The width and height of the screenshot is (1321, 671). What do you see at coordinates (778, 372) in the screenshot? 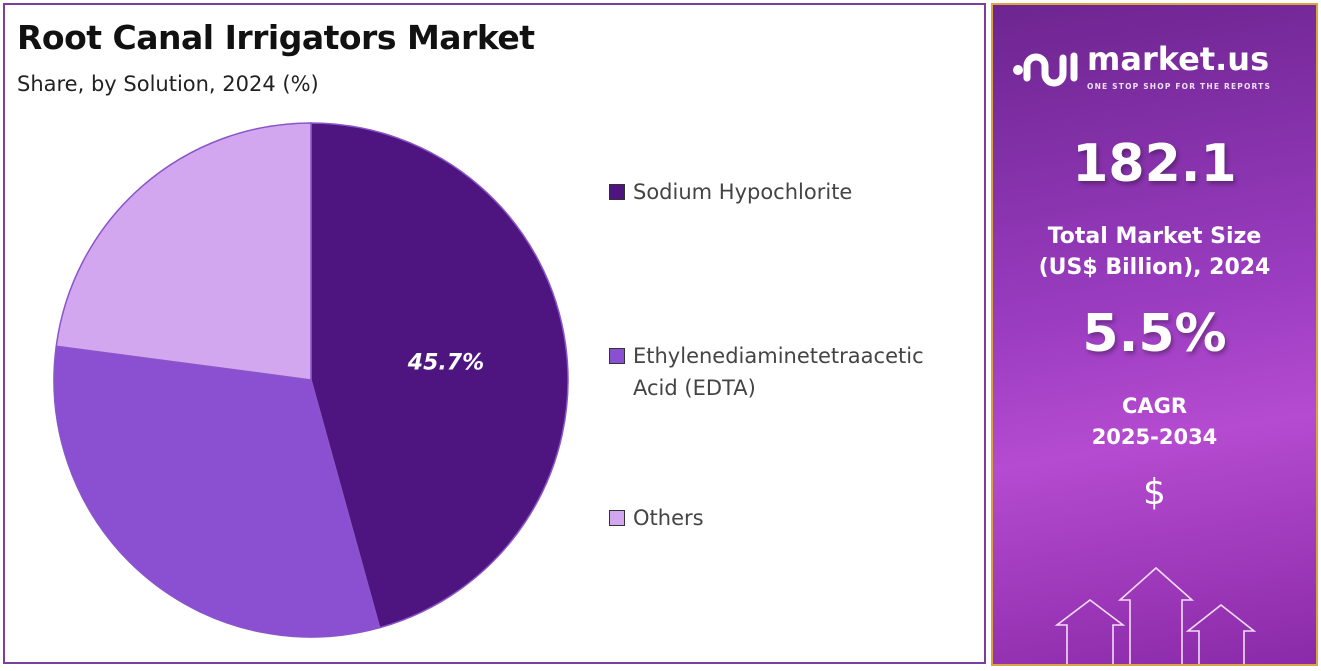
I see `legend-label: Ethylenediaminetetraacetic Acid (EDTA)` at bounding box center [778, 372].